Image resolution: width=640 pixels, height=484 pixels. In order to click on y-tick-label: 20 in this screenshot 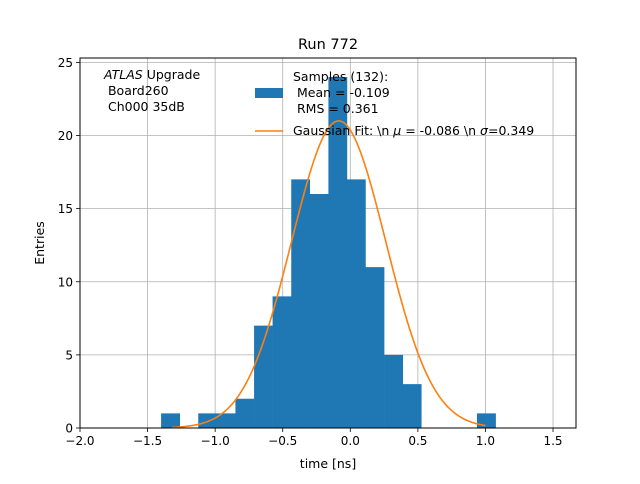, I will do `click(65, 136)`.